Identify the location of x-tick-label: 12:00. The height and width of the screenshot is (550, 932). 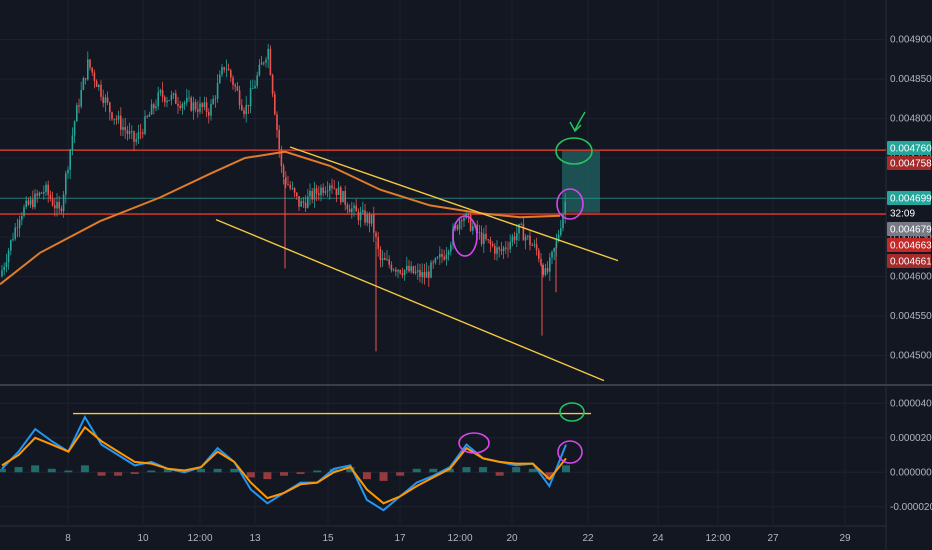
(717, 538).